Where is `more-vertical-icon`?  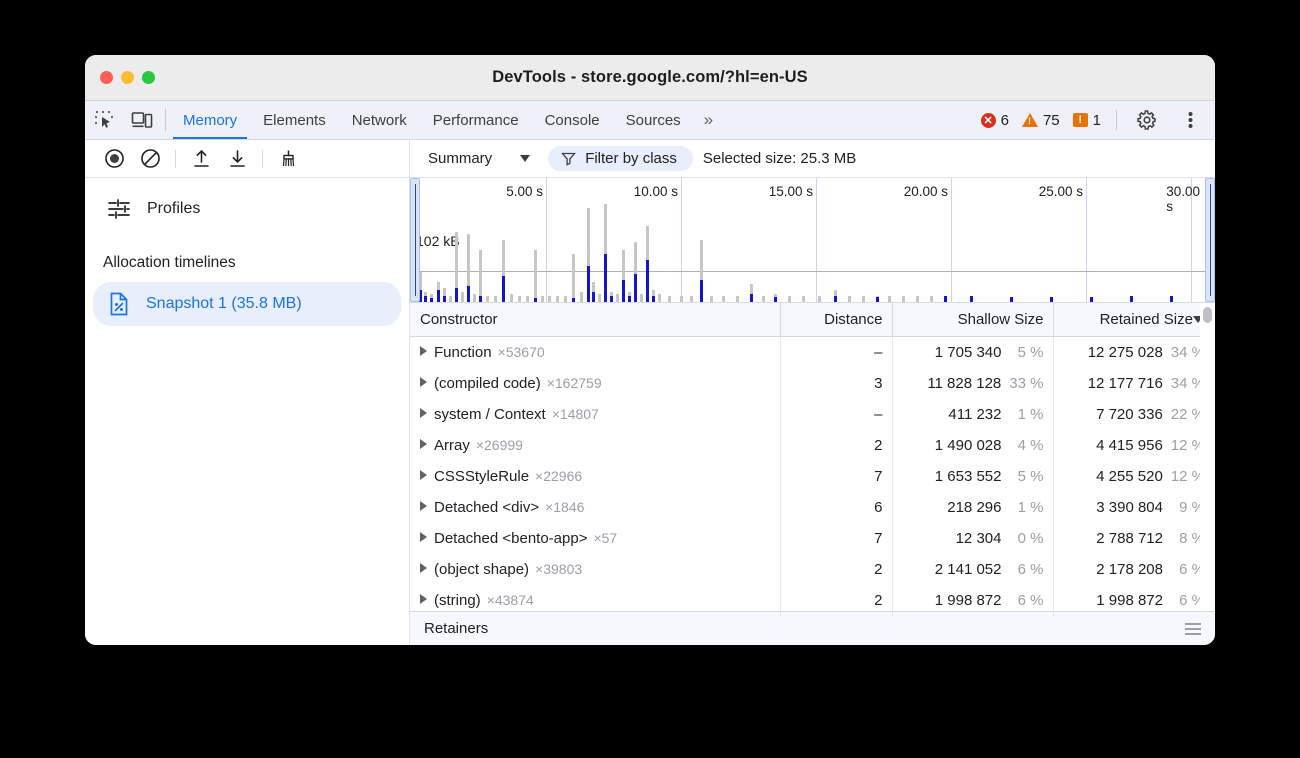
more-vertical-icon is located at coordinates (1190, 120).